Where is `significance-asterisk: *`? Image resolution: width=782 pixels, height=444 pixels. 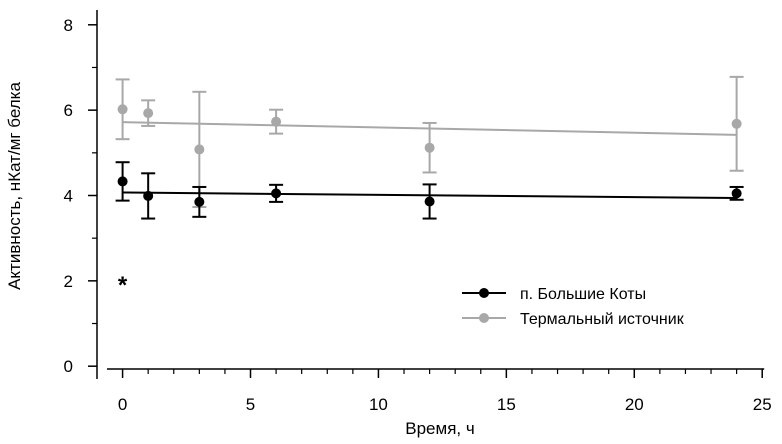
significance-asterisk: * is located at coordinates (123, 285).